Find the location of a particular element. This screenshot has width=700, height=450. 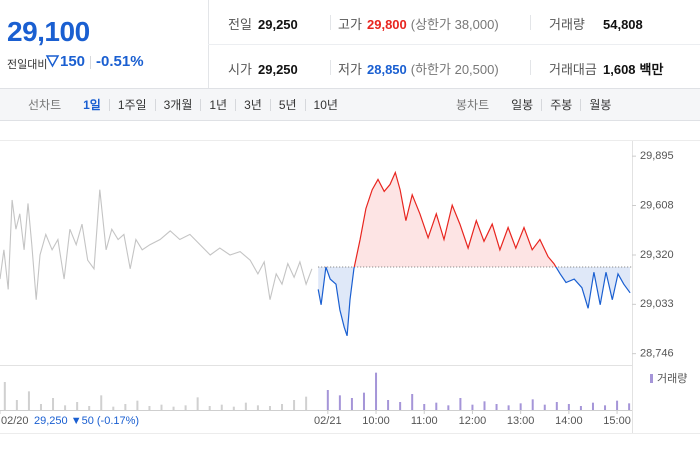

tab: 5년 is located at coordinates (287, 104).